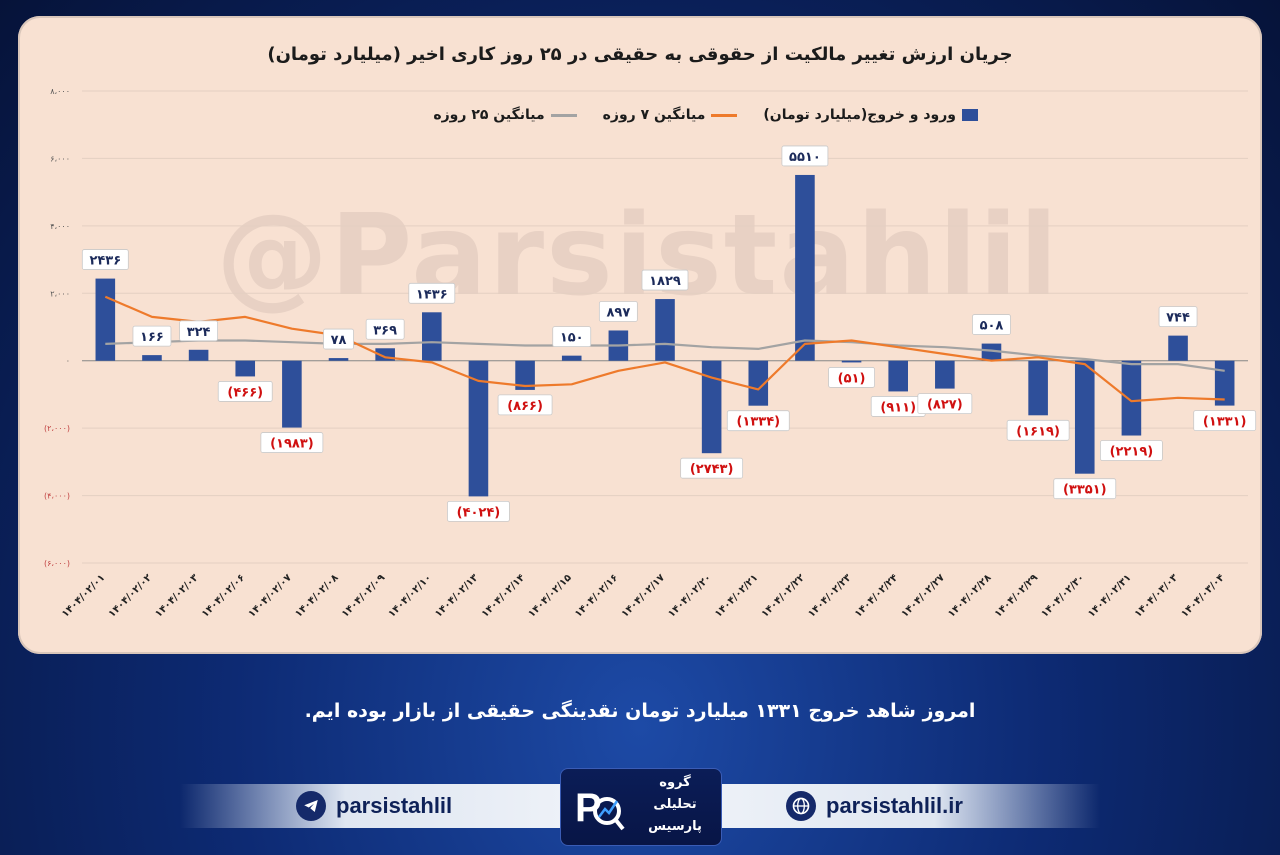  What do you see at coordinates (68, 361) in the screenshot?
I see `y-tick-label: ۰` at bounding box center [68, 361].